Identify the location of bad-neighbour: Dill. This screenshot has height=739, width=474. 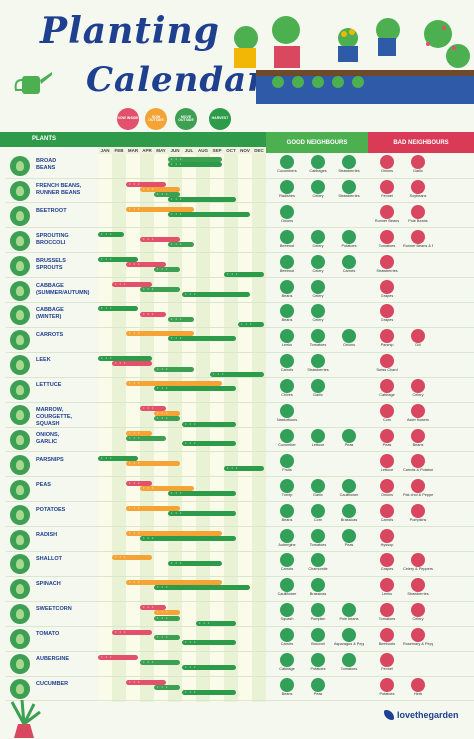
(418, 338).